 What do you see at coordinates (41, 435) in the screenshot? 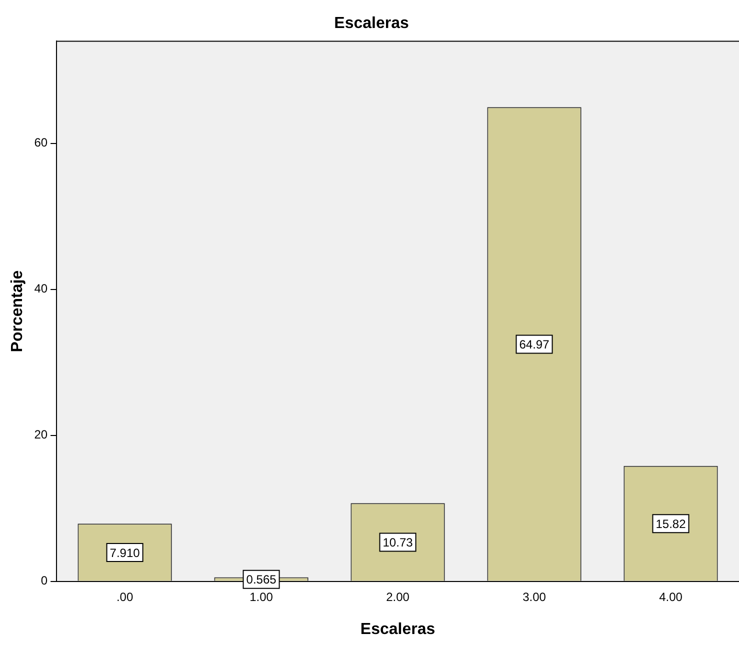
I see `y-tick-label: 20` at bounding box center [41, 435].